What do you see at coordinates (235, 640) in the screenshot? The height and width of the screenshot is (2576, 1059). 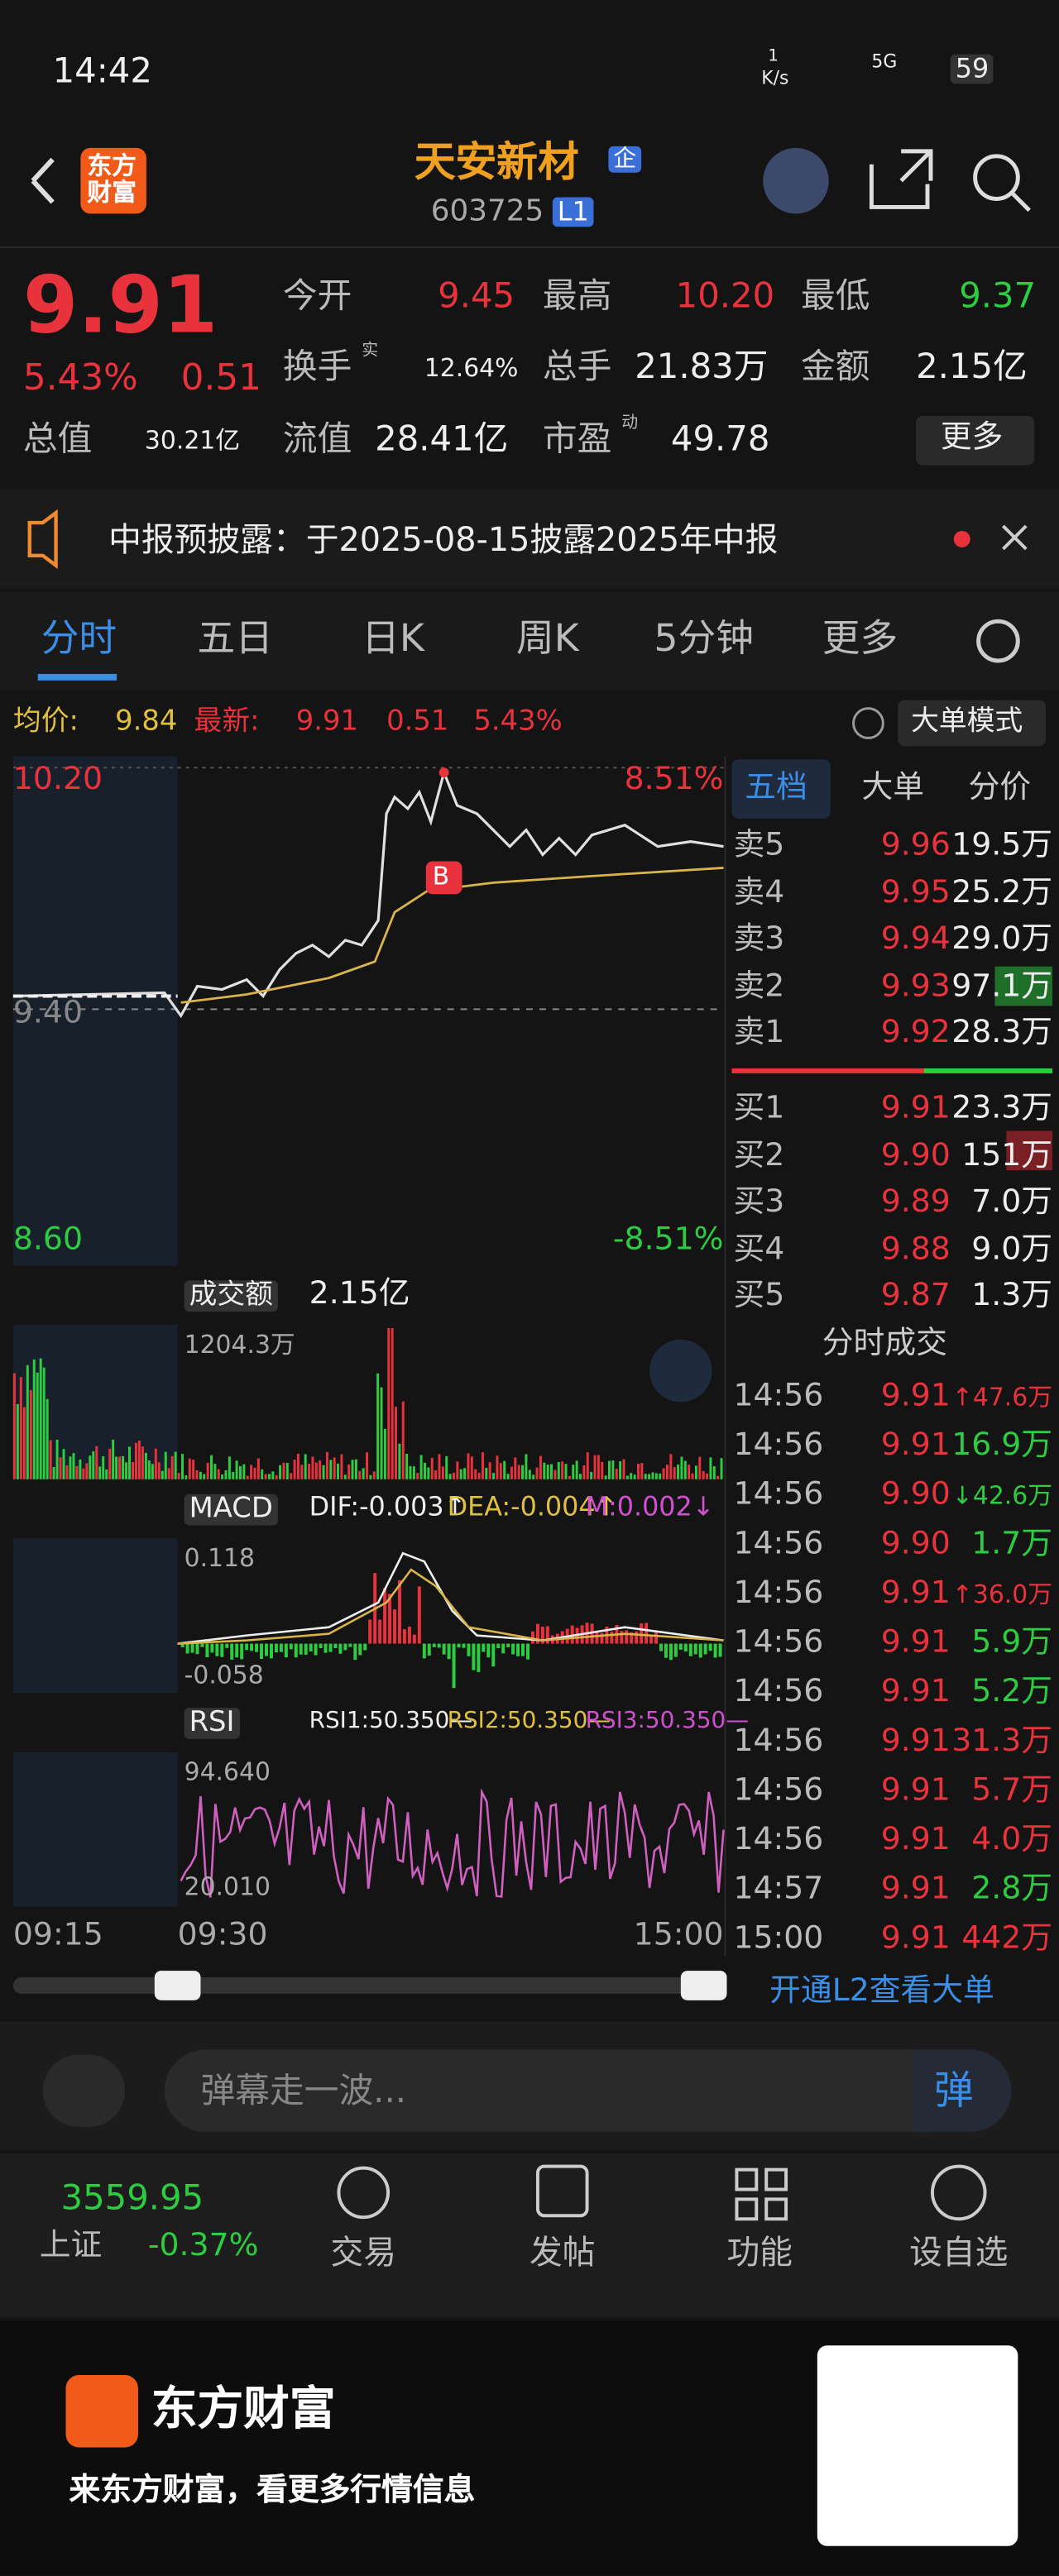 I see `tab: 五日` at bounding box center [235, 640].